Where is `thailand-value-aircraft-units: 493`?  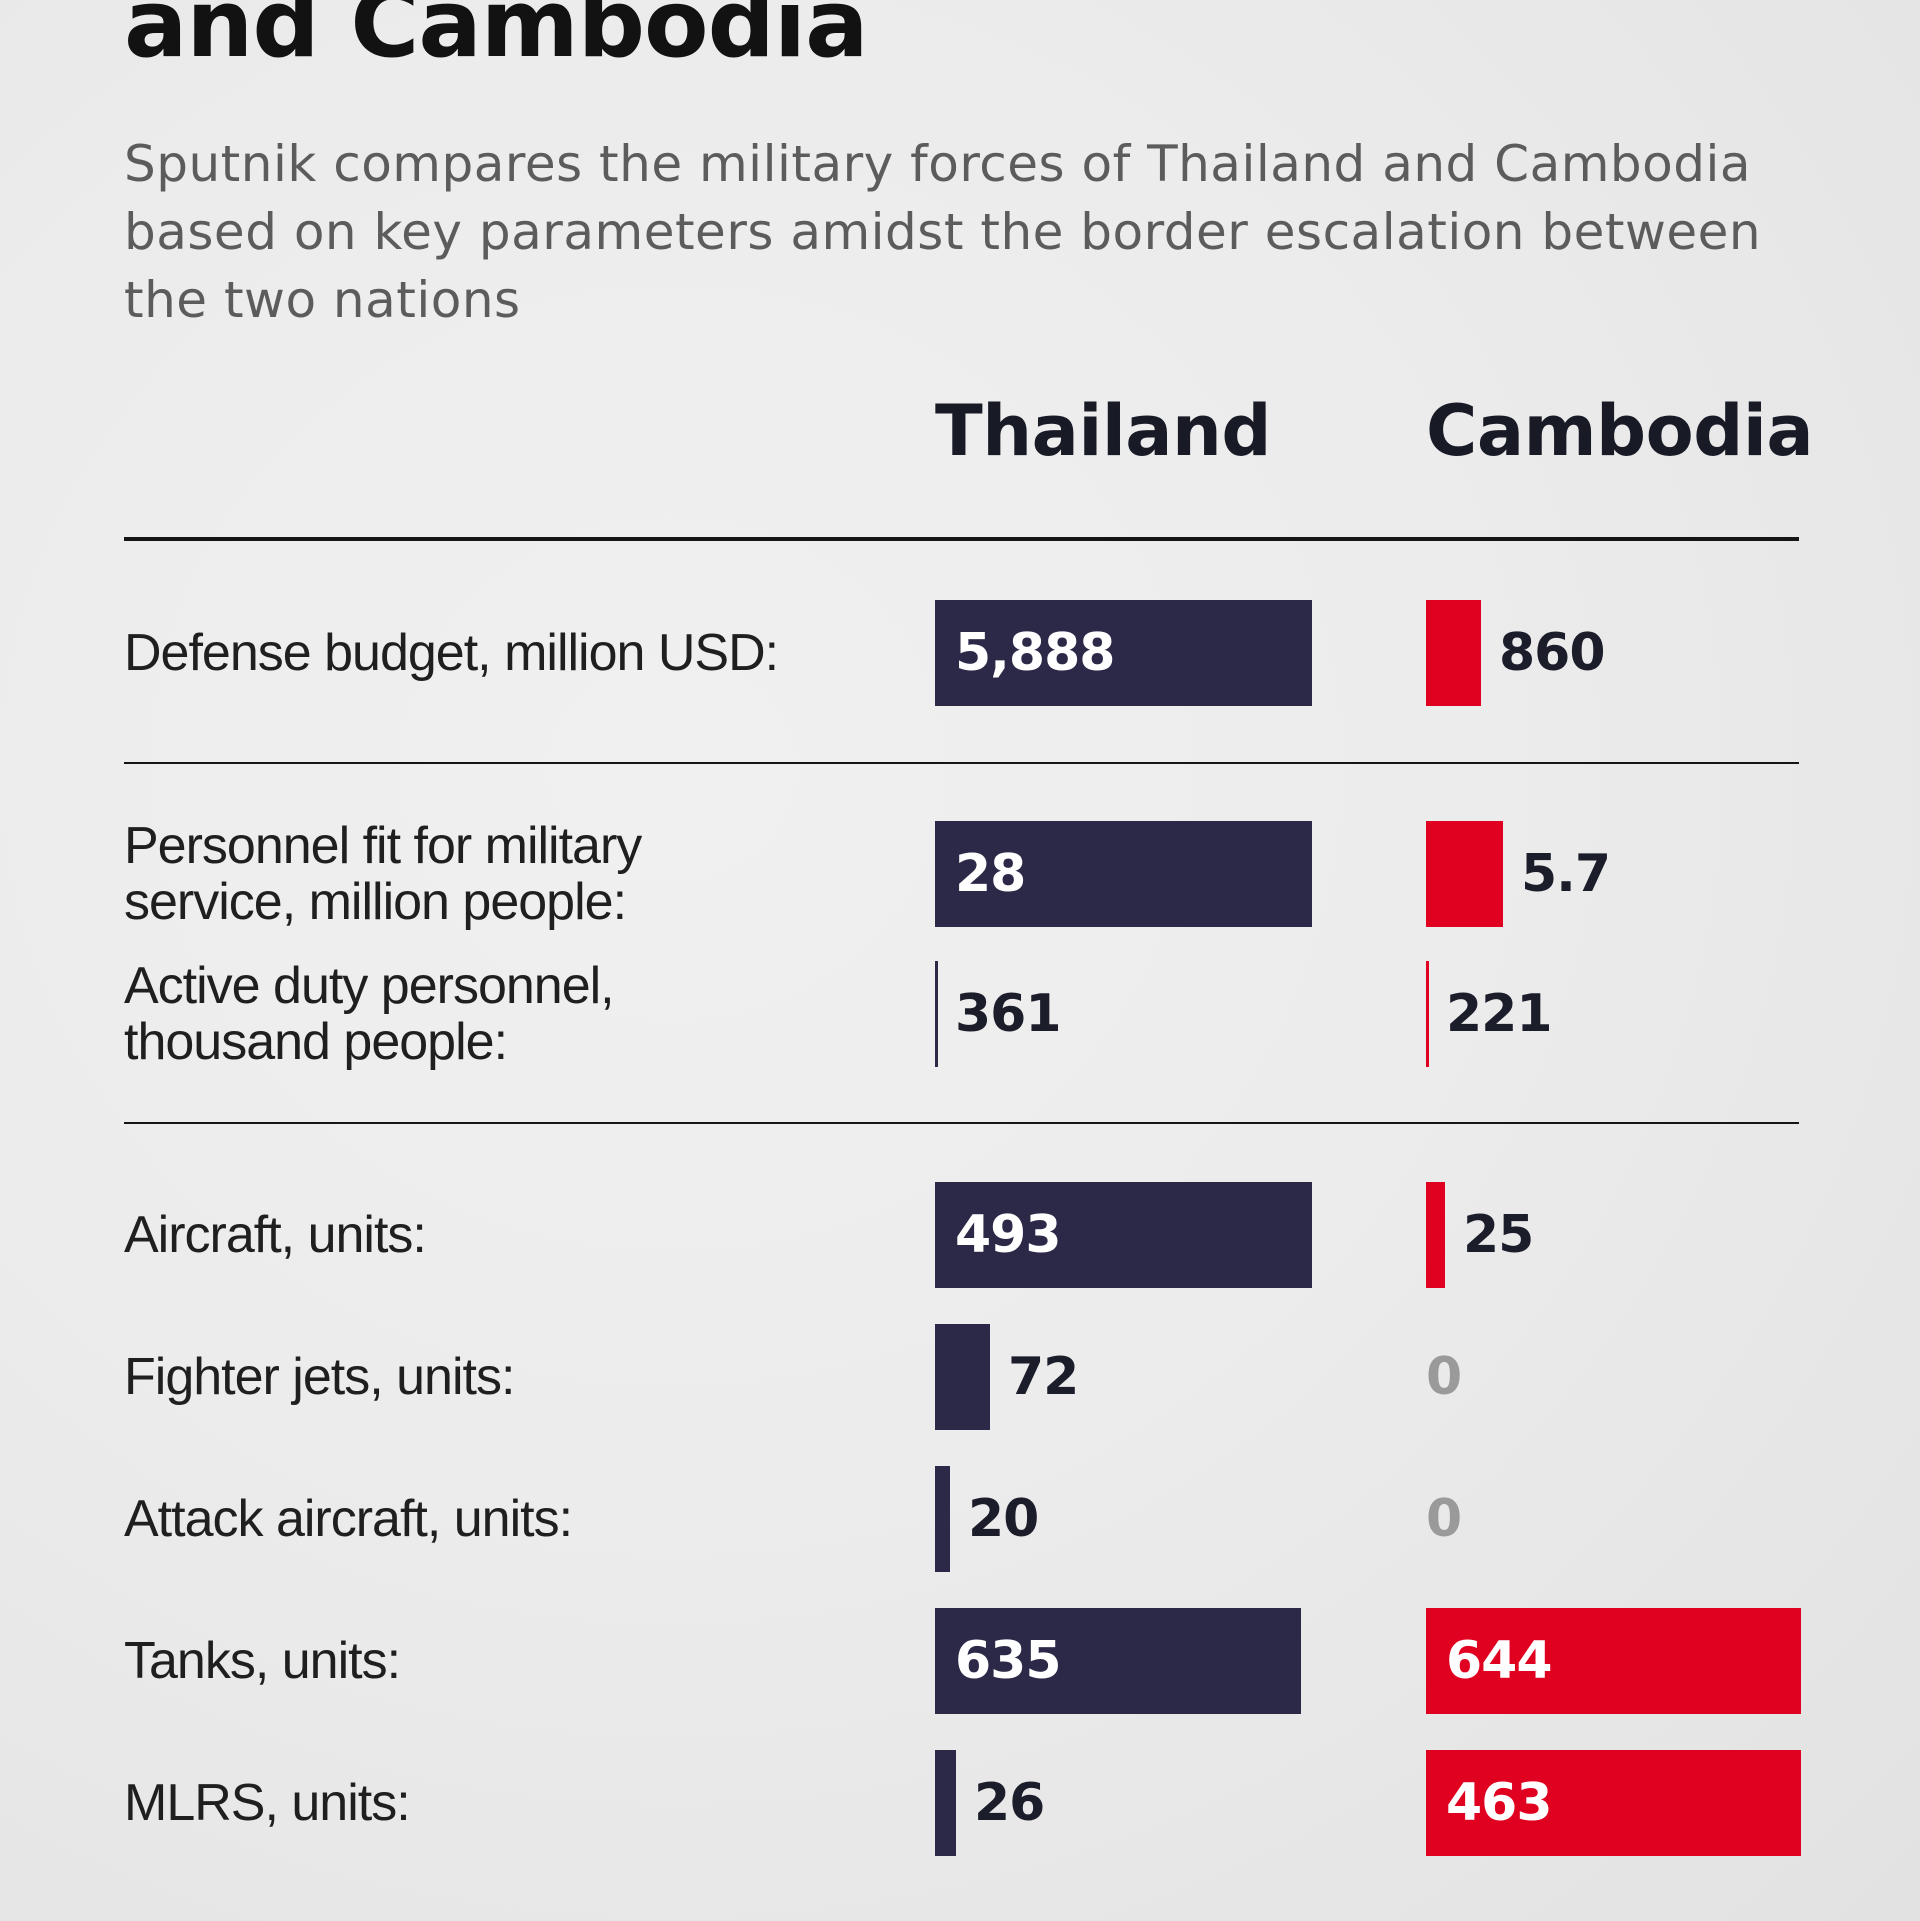
thailand-value-aircraft-units: 493 is located at coordinates (1008, 1235).